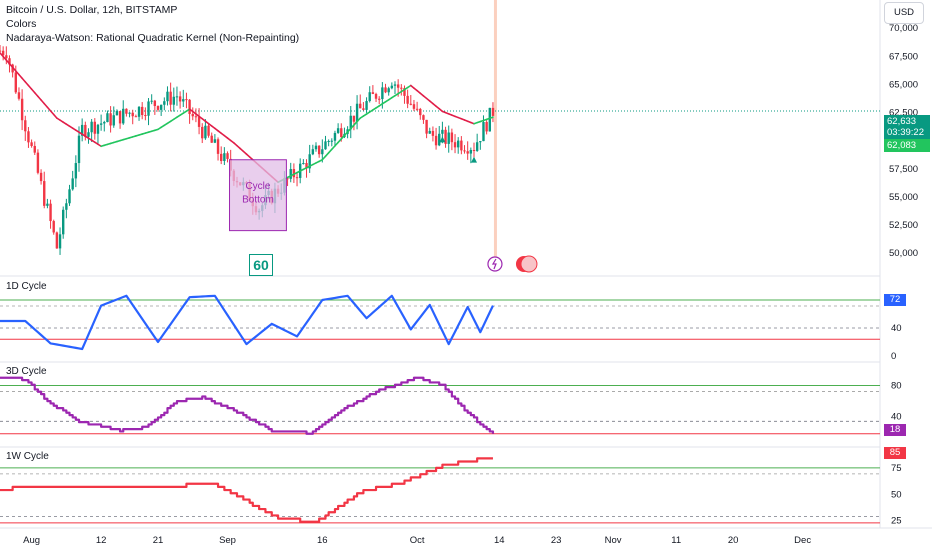 Image resolution: width=932 pixels, height=550 pixels. What do you see at coordinates (247, 322) in the screenshot?
I see `cycle-1d-line` at bounding box center [247, 322].